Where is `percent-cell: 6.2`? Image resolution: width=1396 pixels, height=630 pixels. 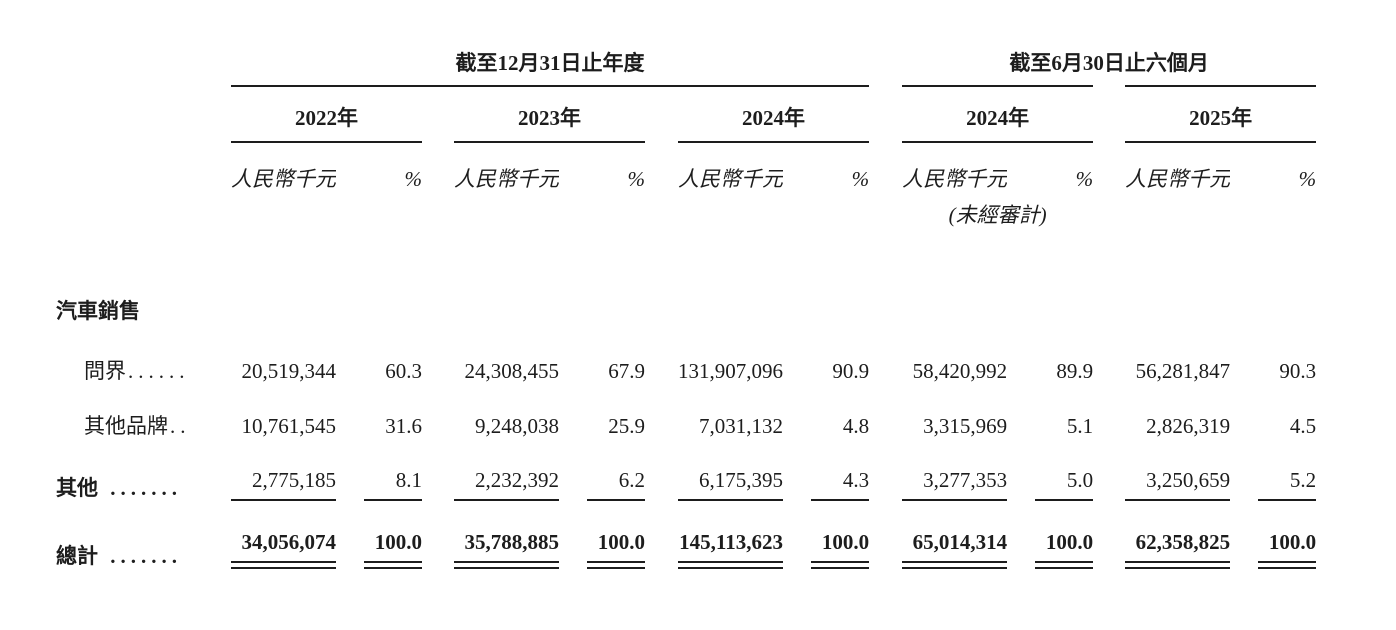
percent-cell: 6.2 is located at coordinates (616, 470).